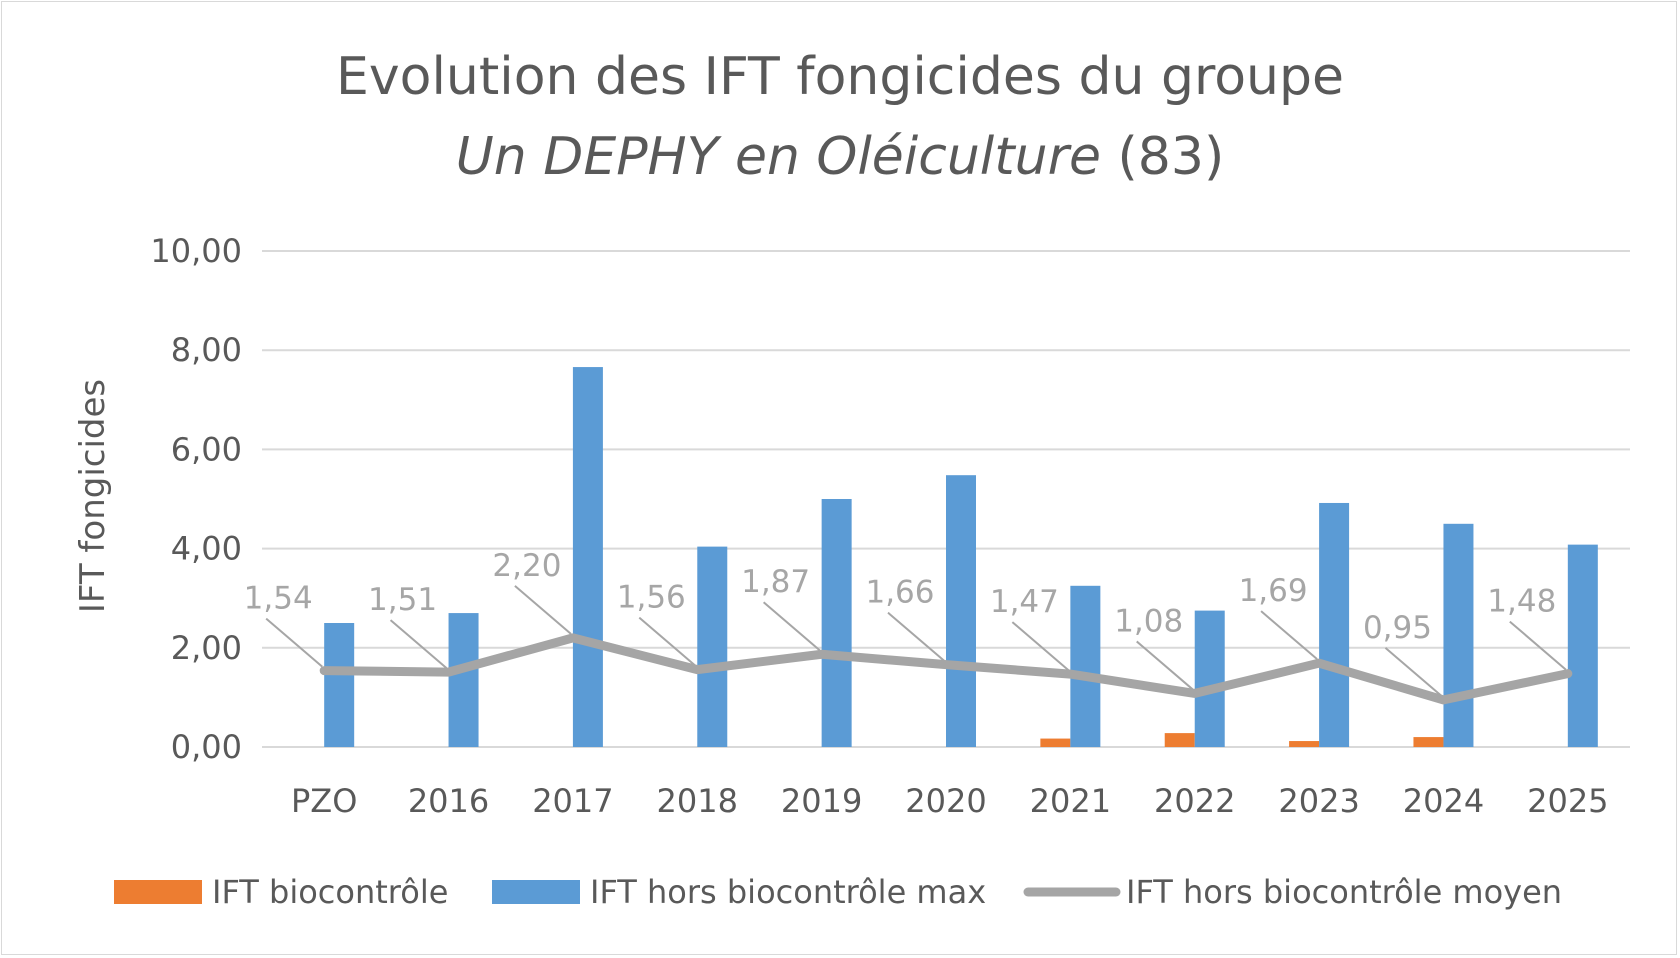  What do you see at coordinates (899, 593) in the screenshot?
I see `data-label: 1,66` at bounding box center [899, 593].